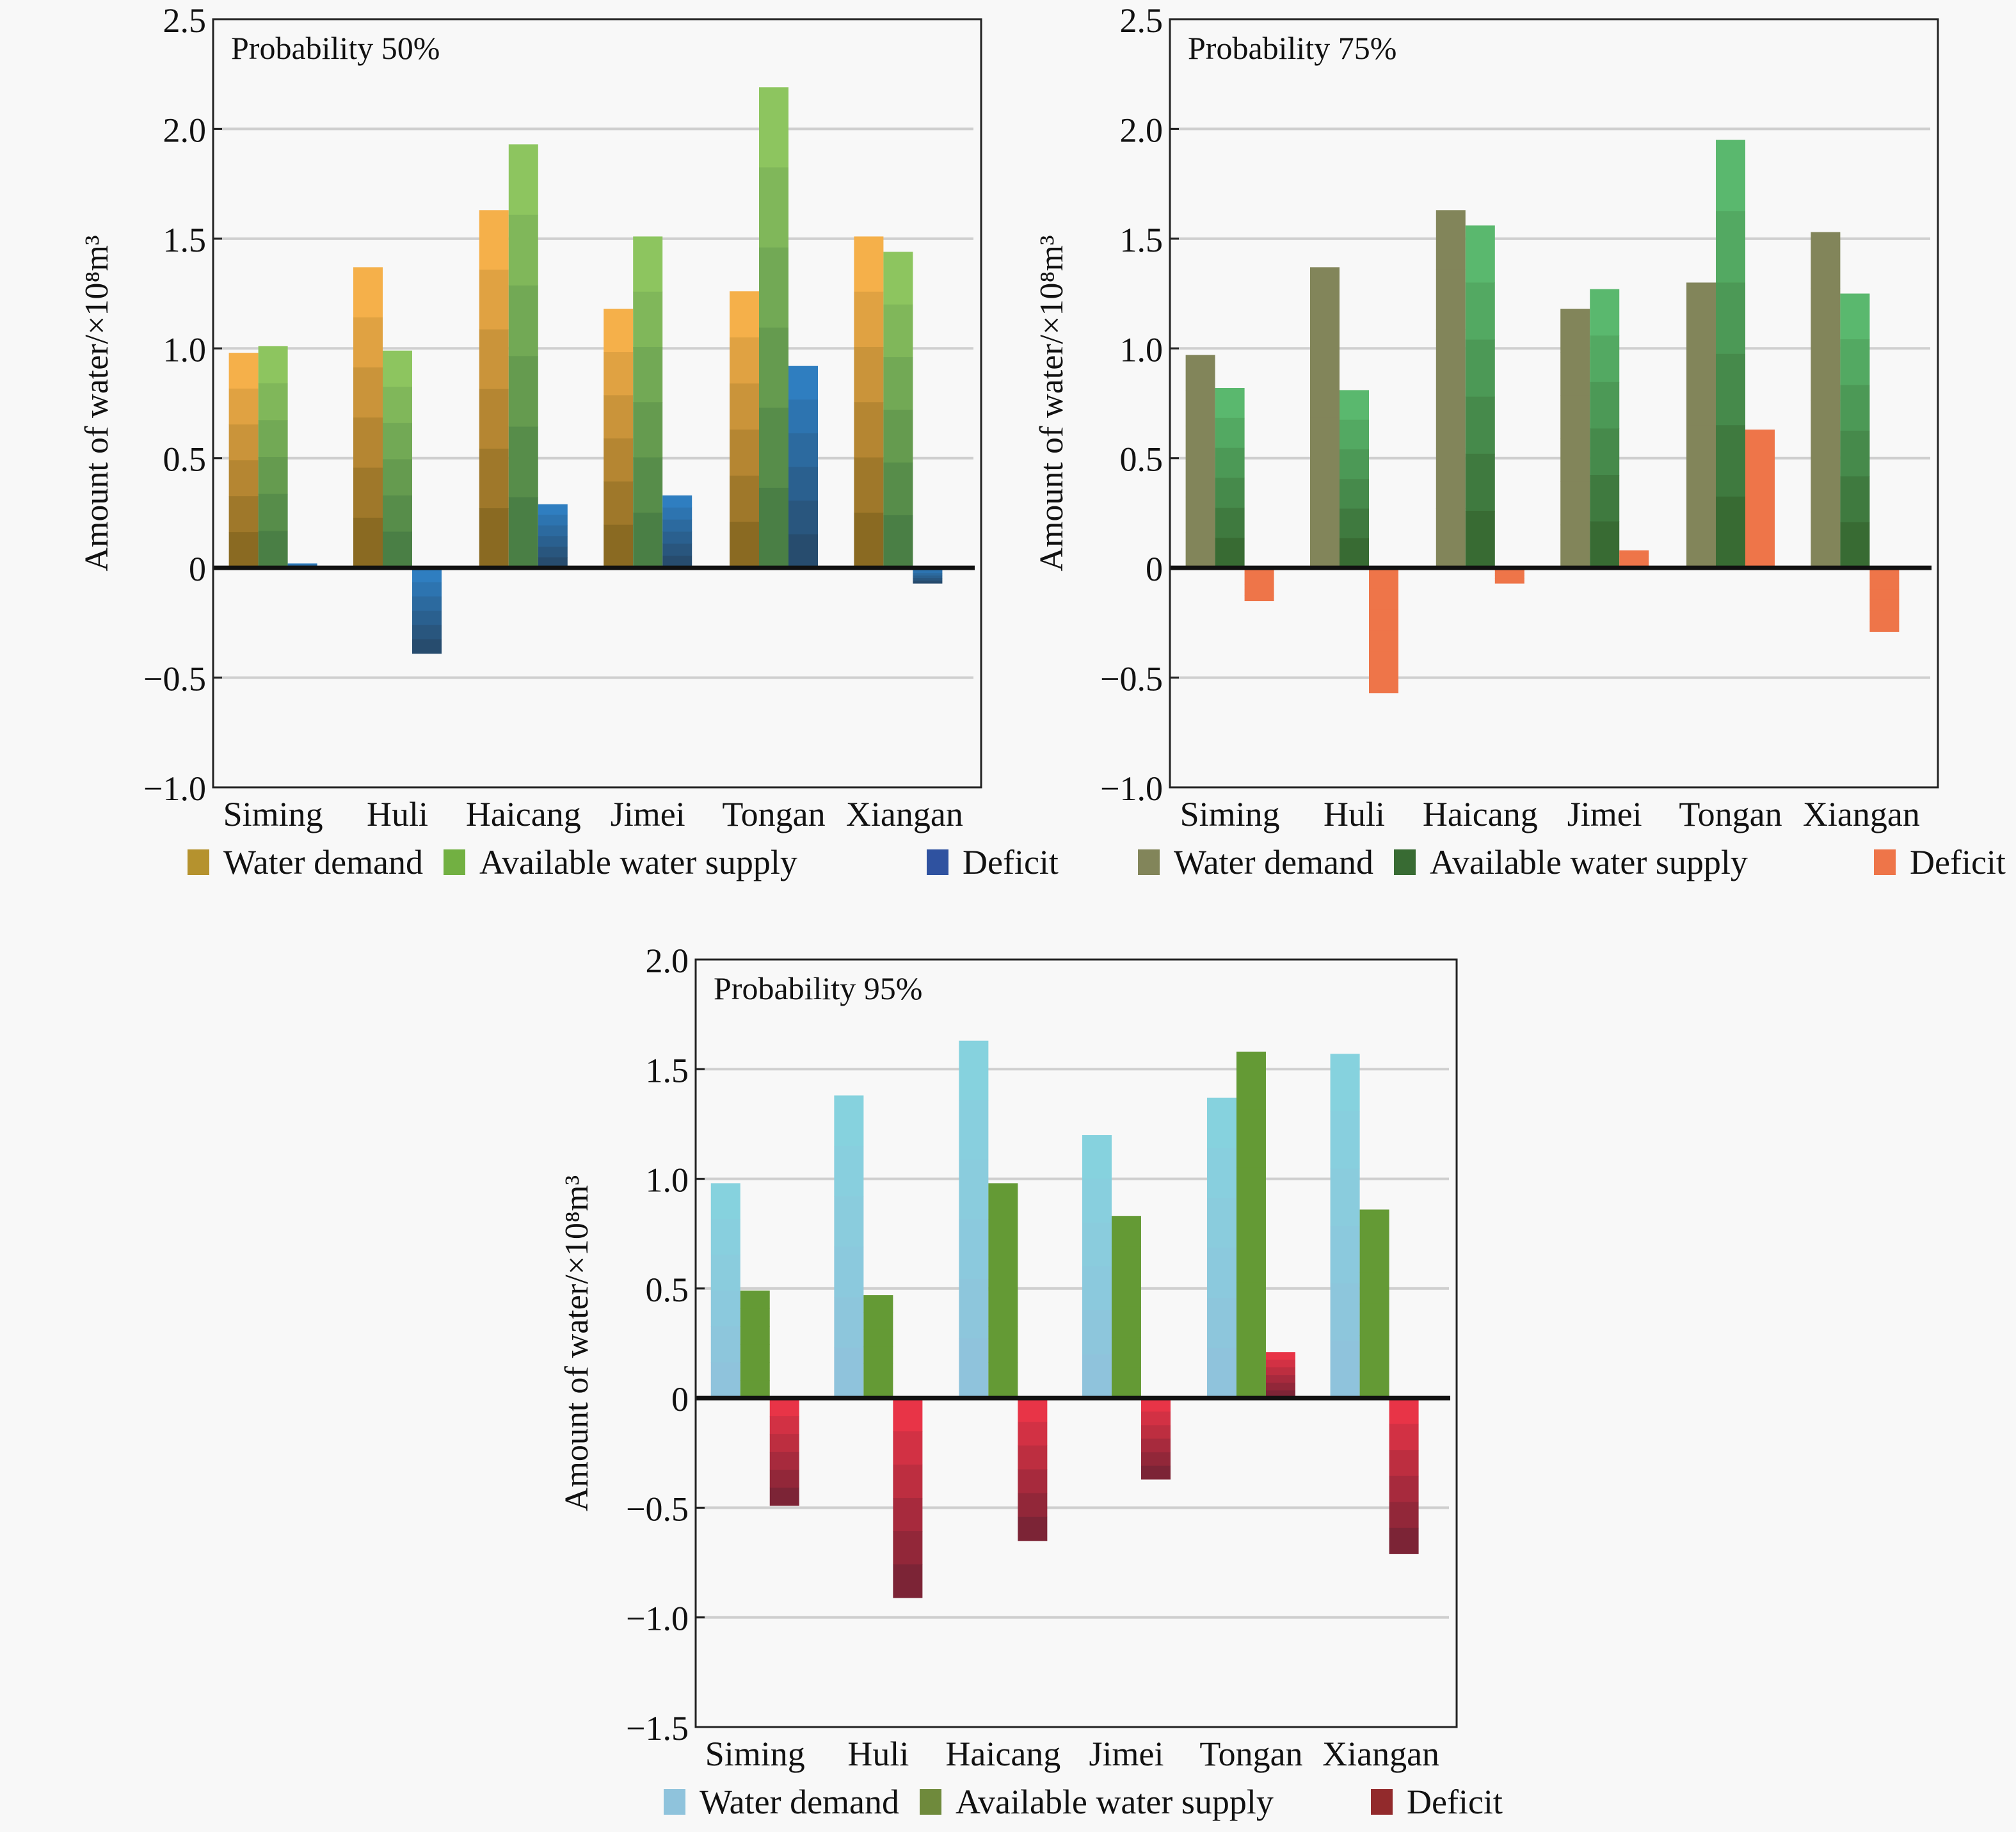  I want to click on y-tick-label: 1.0, so click(185, 349).